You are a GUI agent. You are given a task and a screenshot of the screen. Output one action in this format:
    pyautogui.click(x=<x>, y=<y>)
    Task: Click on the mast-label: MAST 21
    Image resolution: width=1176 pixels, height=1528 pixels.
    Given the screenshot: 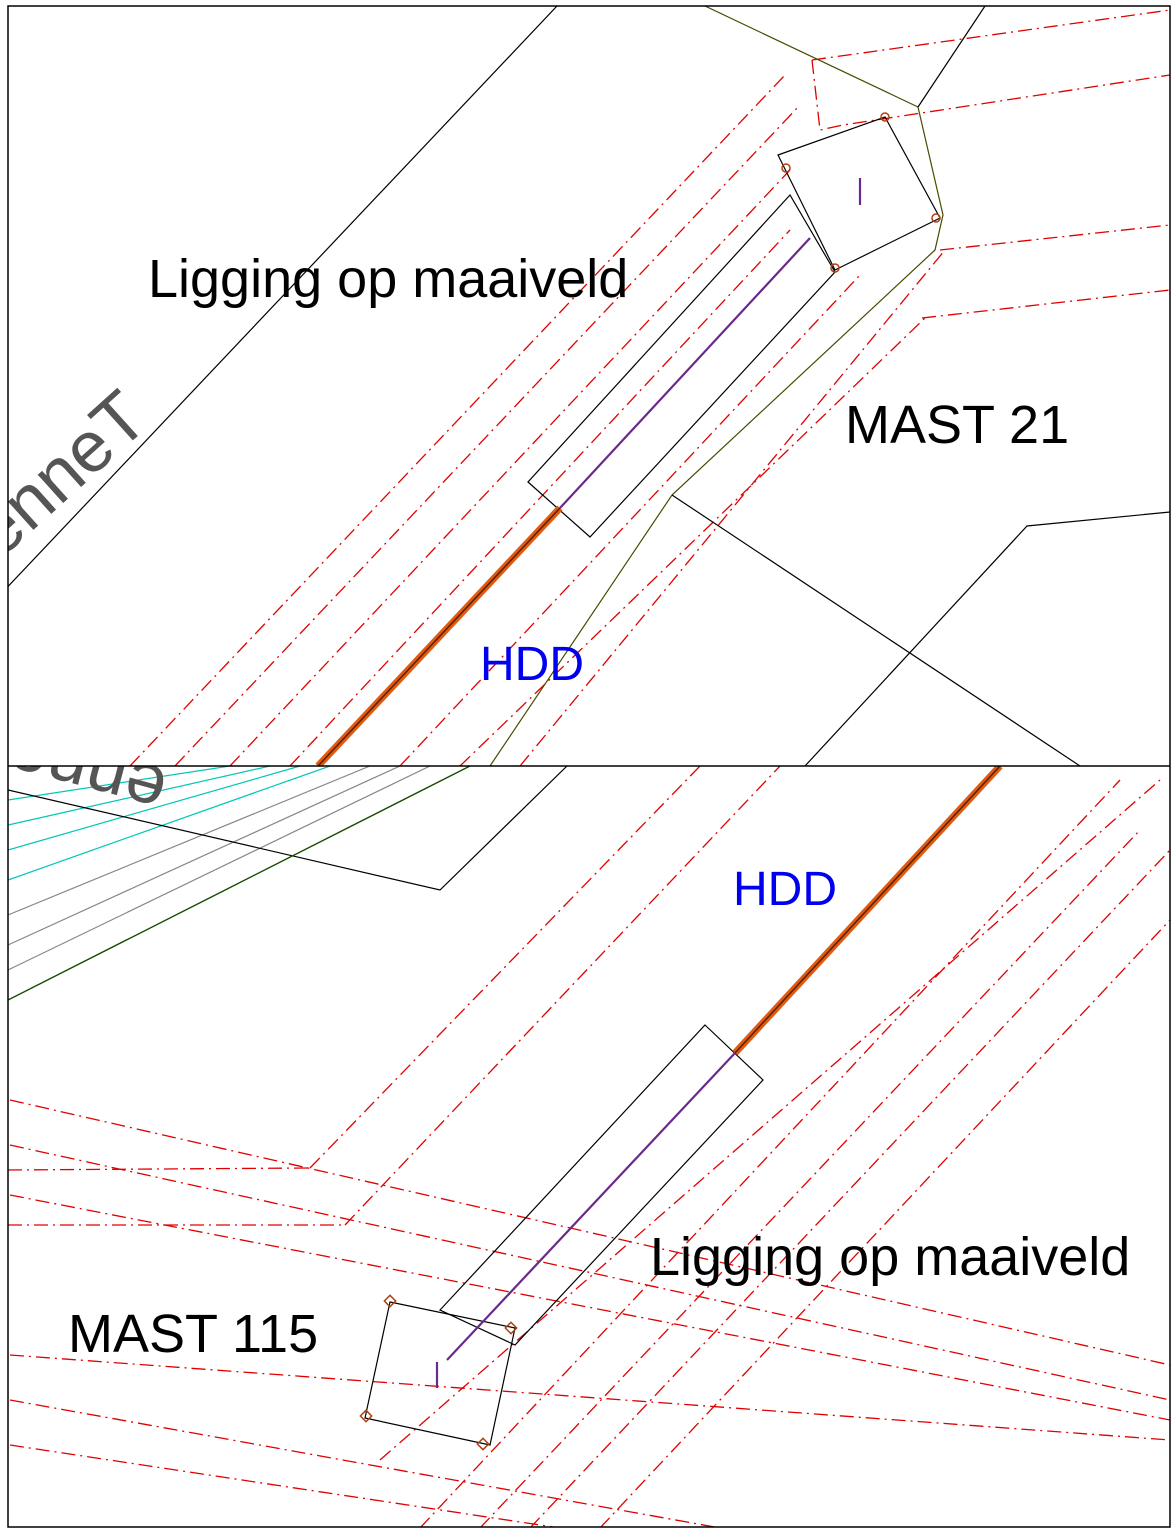 What is the action you would take?
    pyautogui.click(x=957, y=425)
    